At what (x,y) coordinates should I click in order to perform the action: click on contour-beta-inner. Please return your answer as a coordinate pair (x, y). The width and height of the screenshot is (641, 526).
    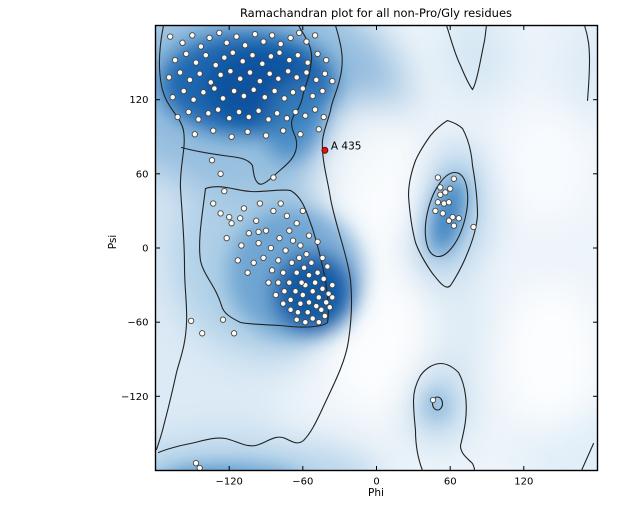
    Looking at the image, I should click on (246, 105).